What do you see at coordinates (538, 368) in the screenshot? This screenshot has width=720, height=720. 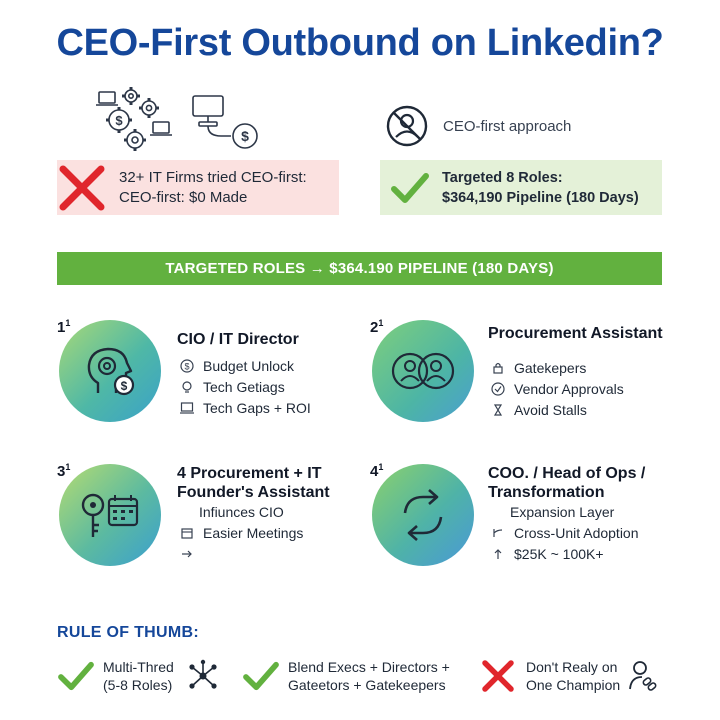 I see `role-item: Gatekepers` at bounding box center [538, 368].